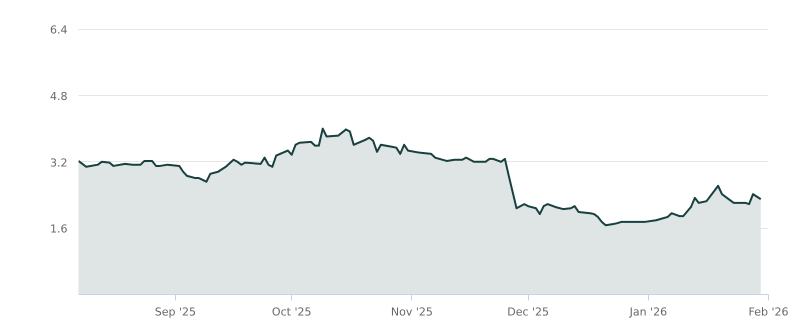  Describe the element at coordinates (292, 312) in the screenshot. I see `x-tick-label: Oct '25` at that location.